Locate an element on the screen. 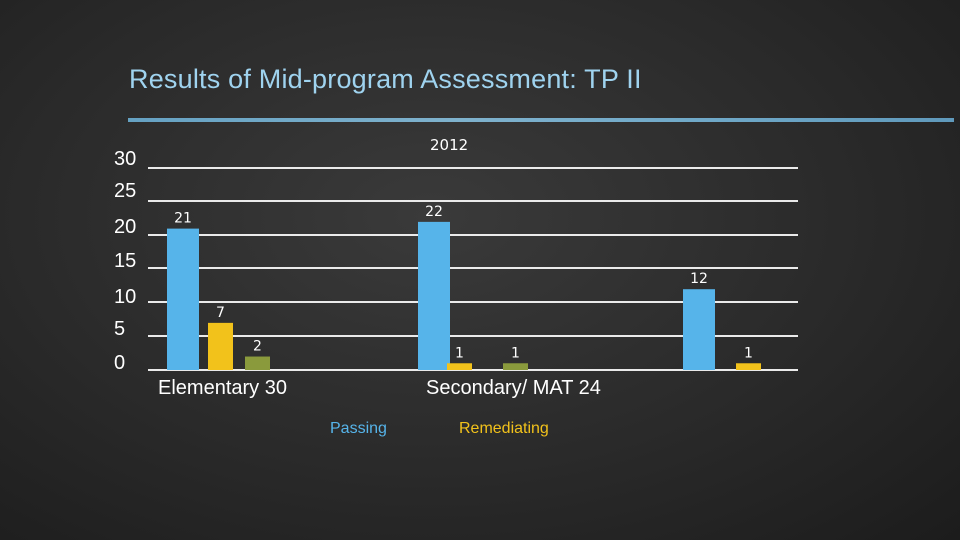 Image resolution: width=960 pixels, height=540 pixels. data-label: 2 is located at coordinates (257, 347).